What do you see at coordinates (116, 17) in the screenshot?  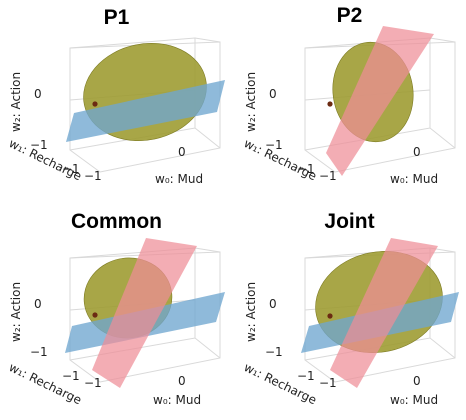 I see `panel-title: P1` at bounding box center [116, 17].